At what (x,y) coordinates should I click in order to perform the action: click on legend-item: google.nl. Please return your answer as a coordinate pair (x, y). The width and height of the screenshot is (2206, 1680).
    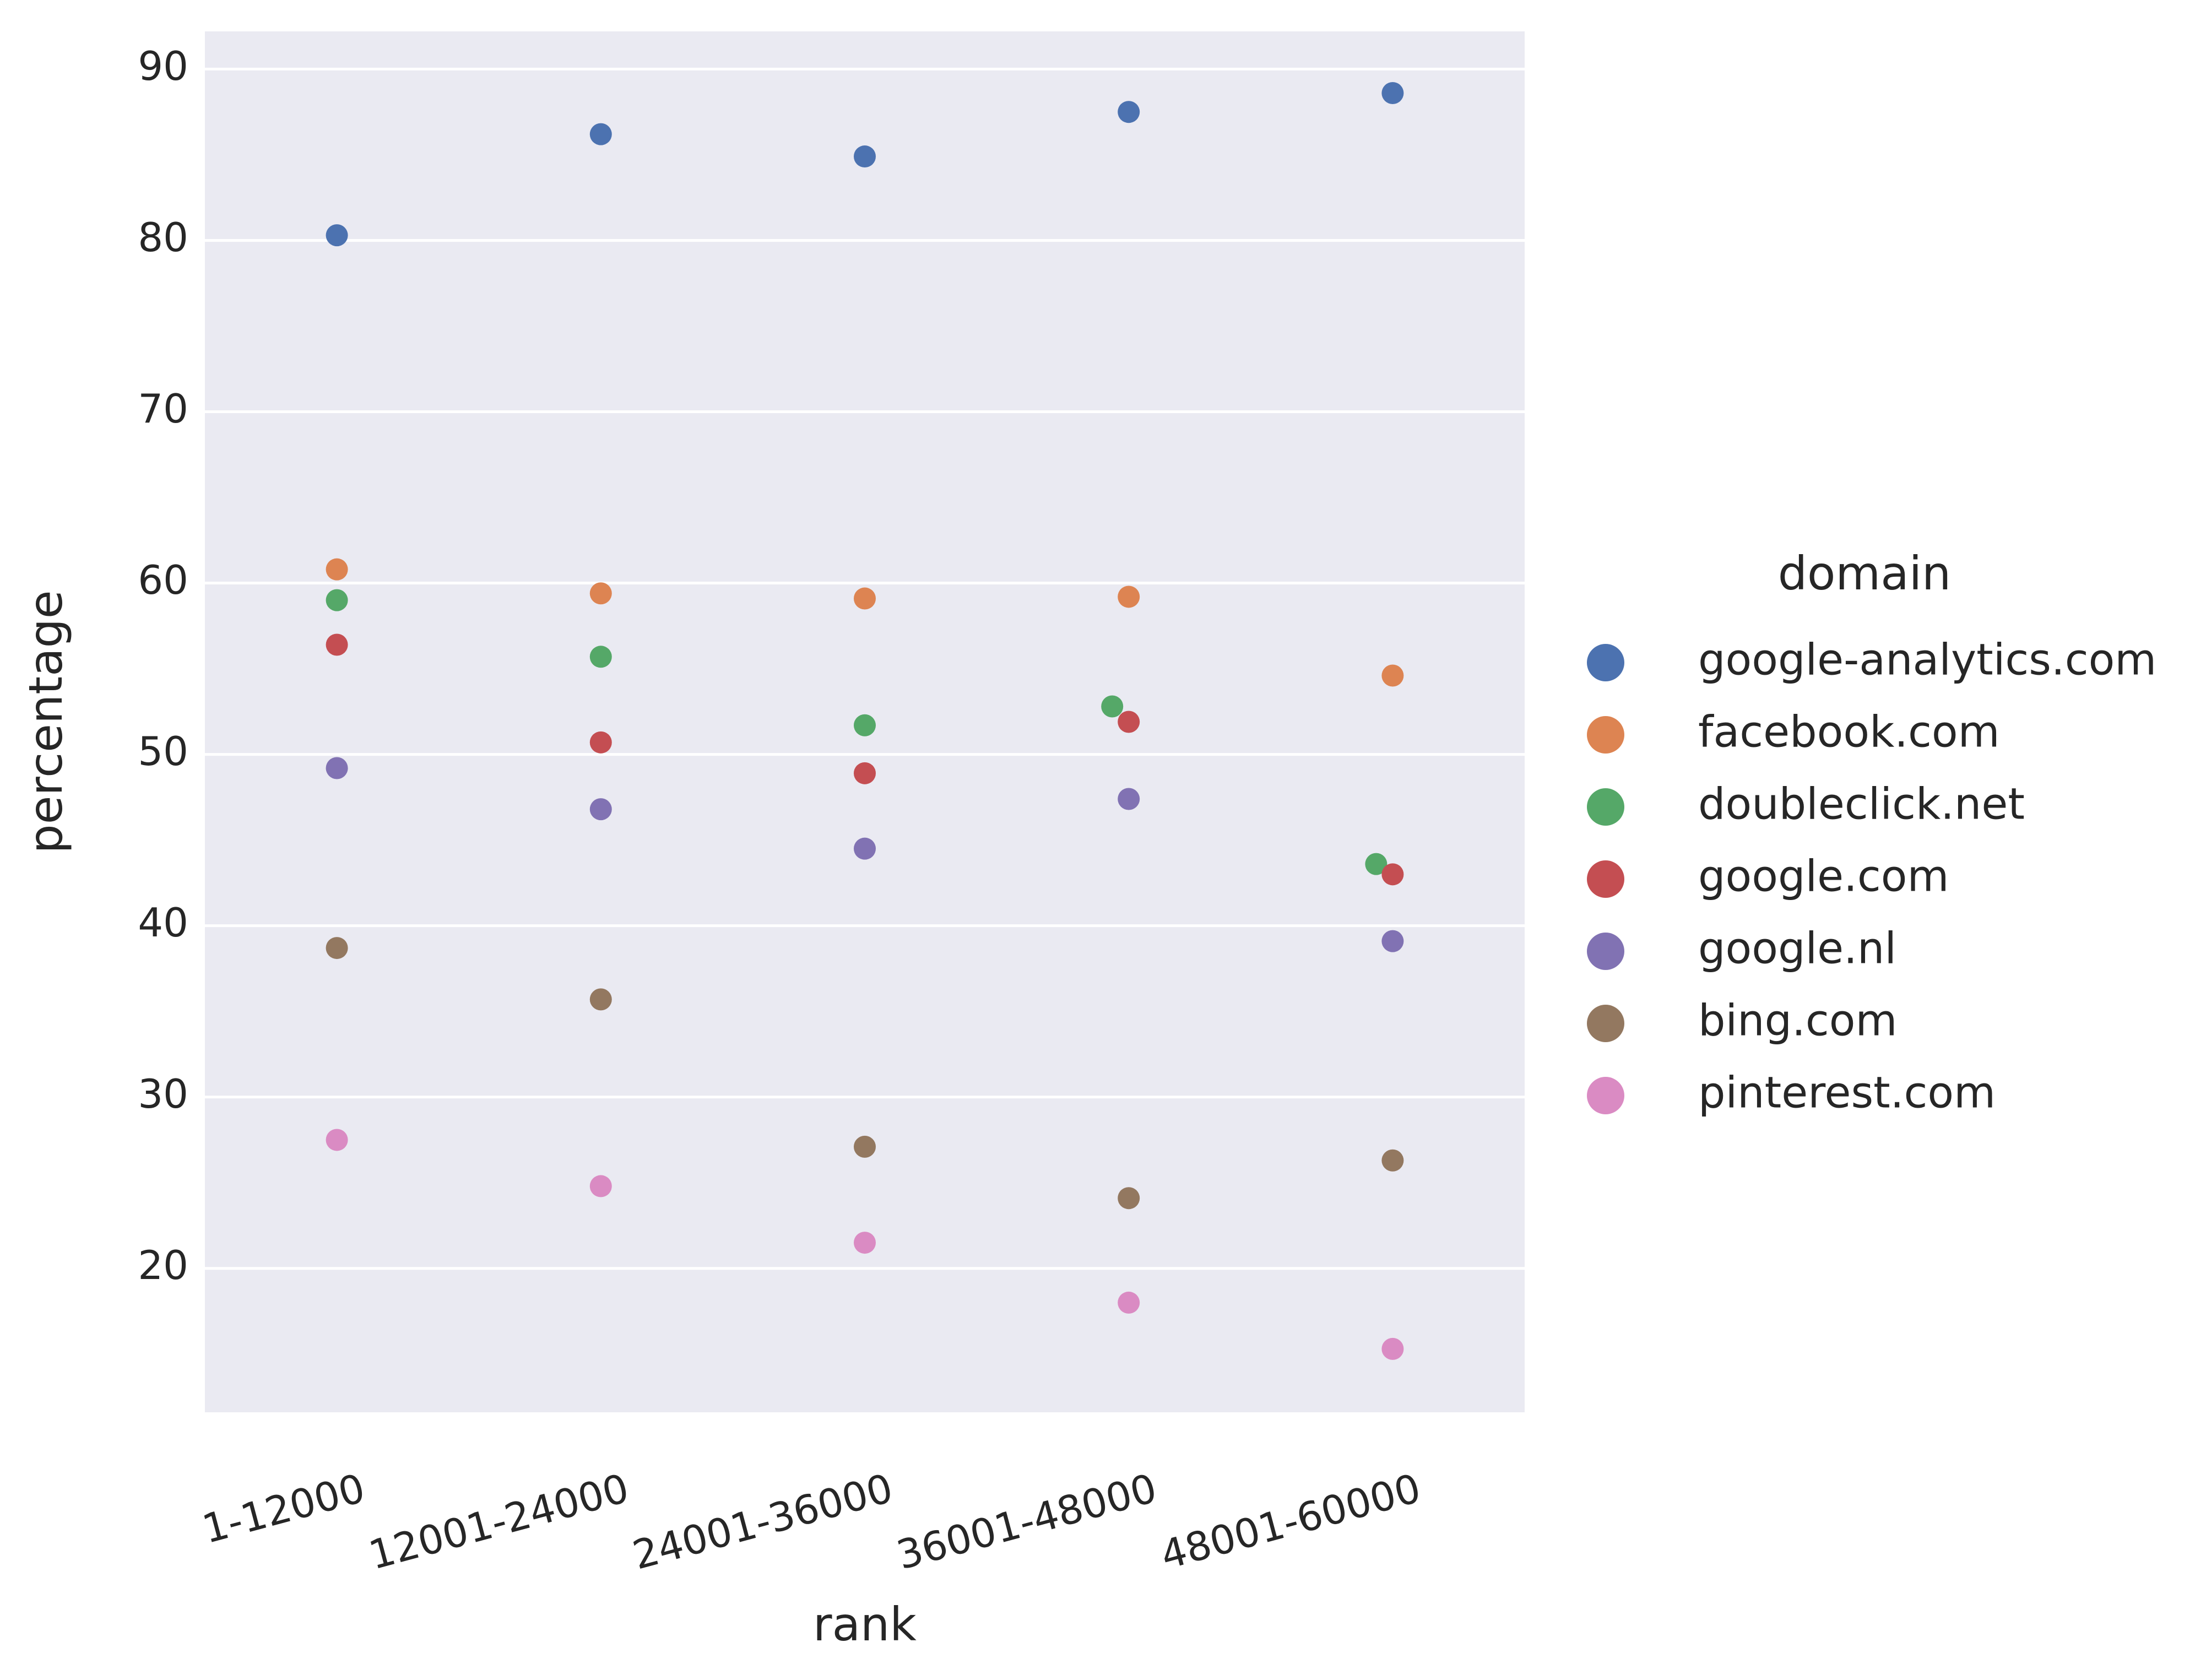
    Looking at the image, I should click on (1741, 949).